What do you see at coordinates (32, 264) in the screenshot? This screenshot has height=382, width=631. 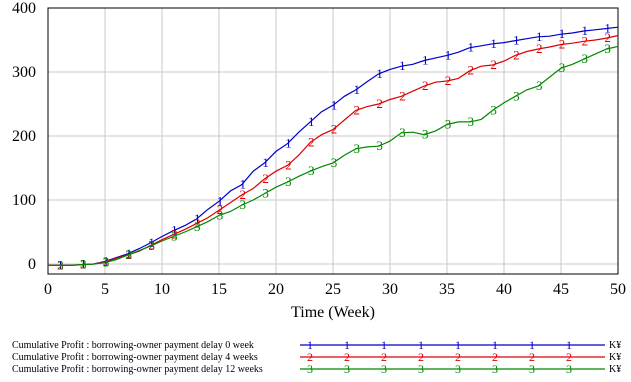 I see `y-tick-label: 0` at bounding box center [32, 264].